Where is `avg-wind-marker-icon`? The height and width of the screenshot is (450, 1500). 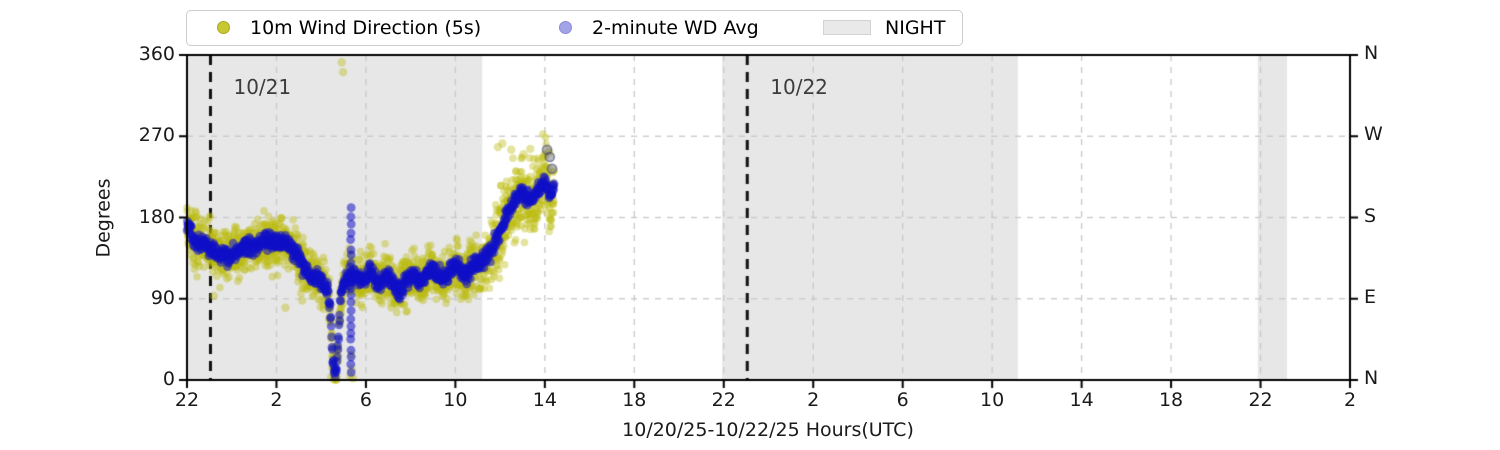 avg-wind-marker-icon is located at coordinates (565, 27).